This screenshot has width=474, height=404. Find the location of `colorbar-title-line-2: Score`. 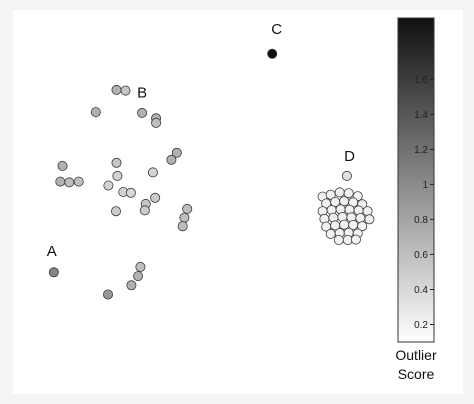

colorbar-title-line-2: Score is located at coordinates (416, 374).